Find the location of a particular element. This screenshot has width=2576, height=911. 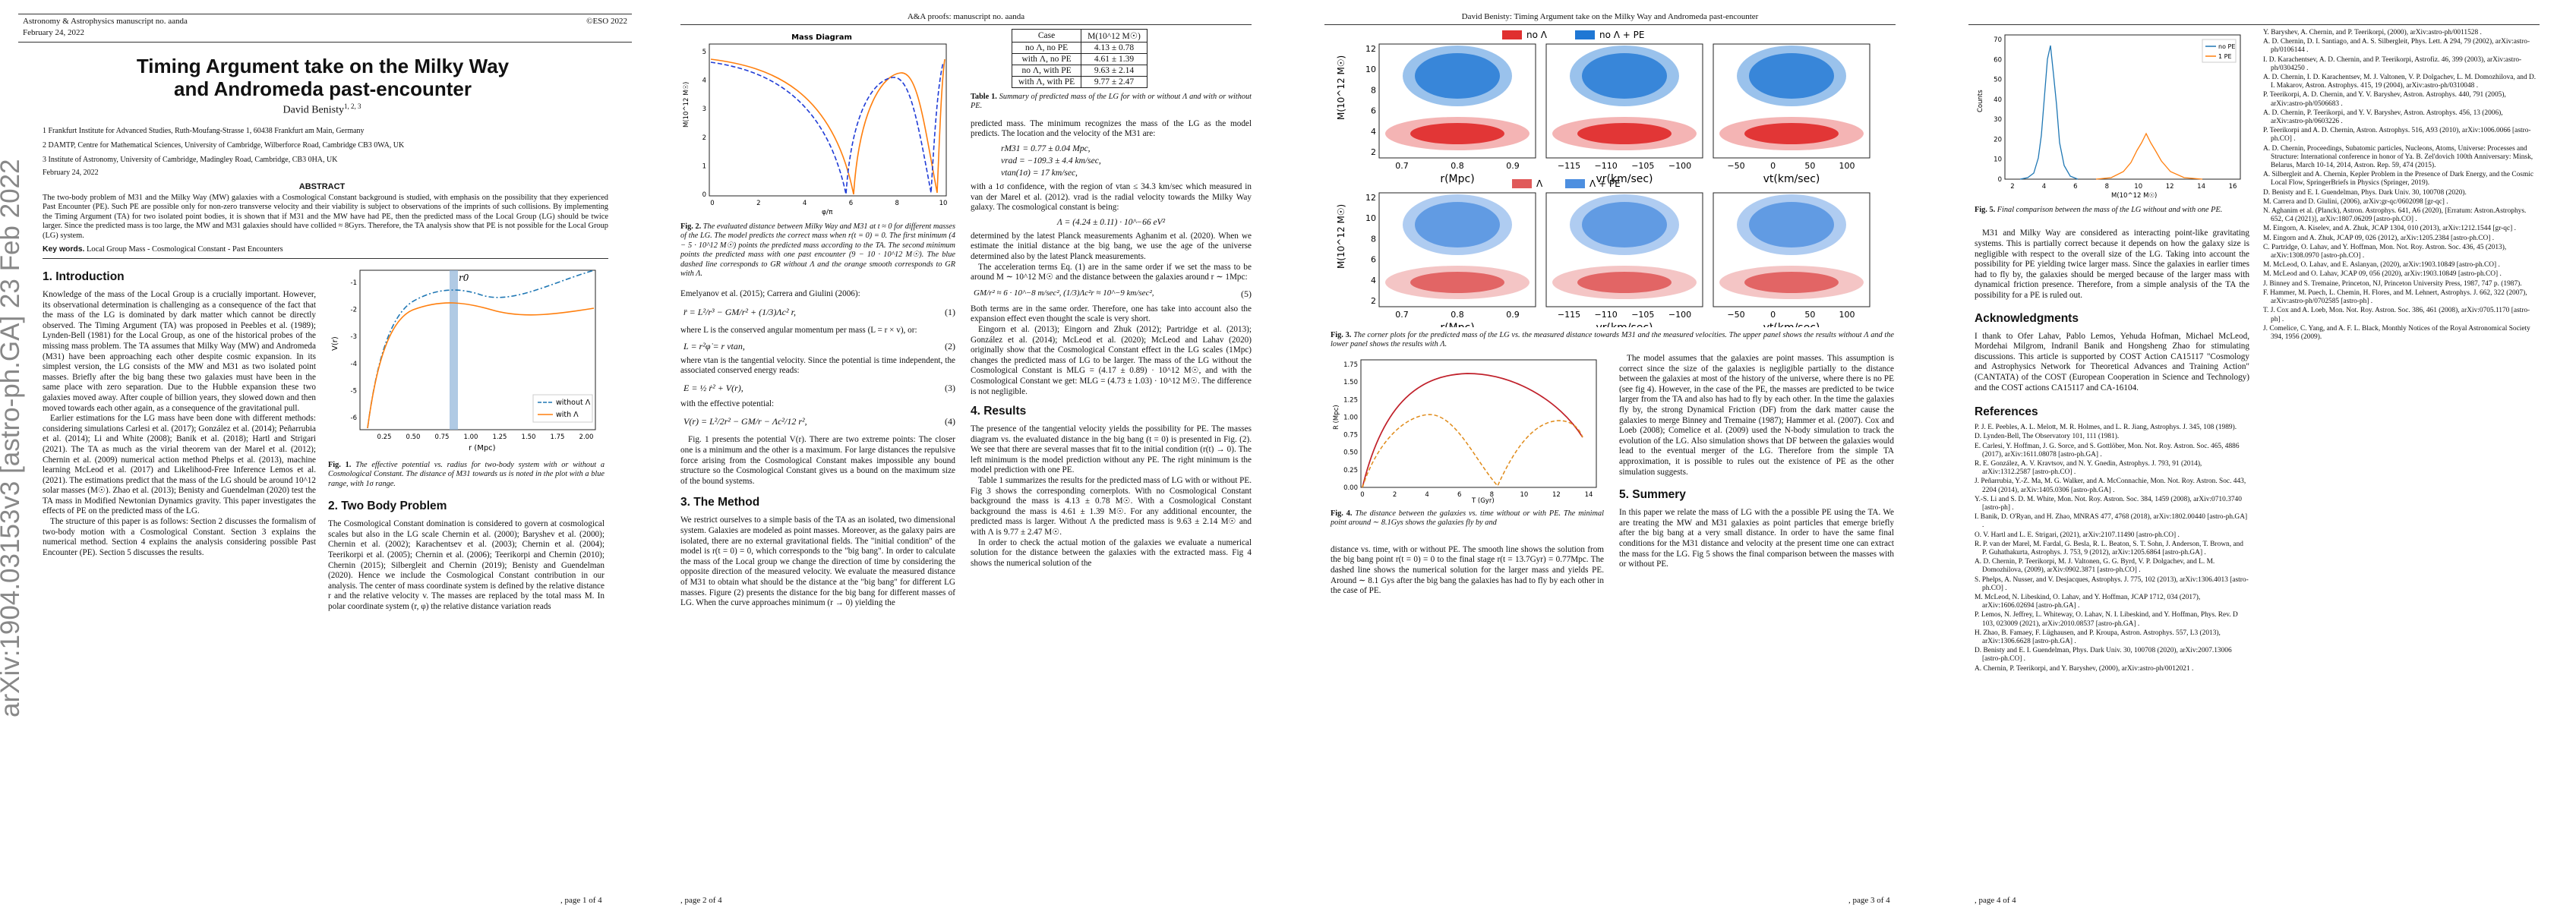

tick-label: −110 is located at coordinates (1606, 315).